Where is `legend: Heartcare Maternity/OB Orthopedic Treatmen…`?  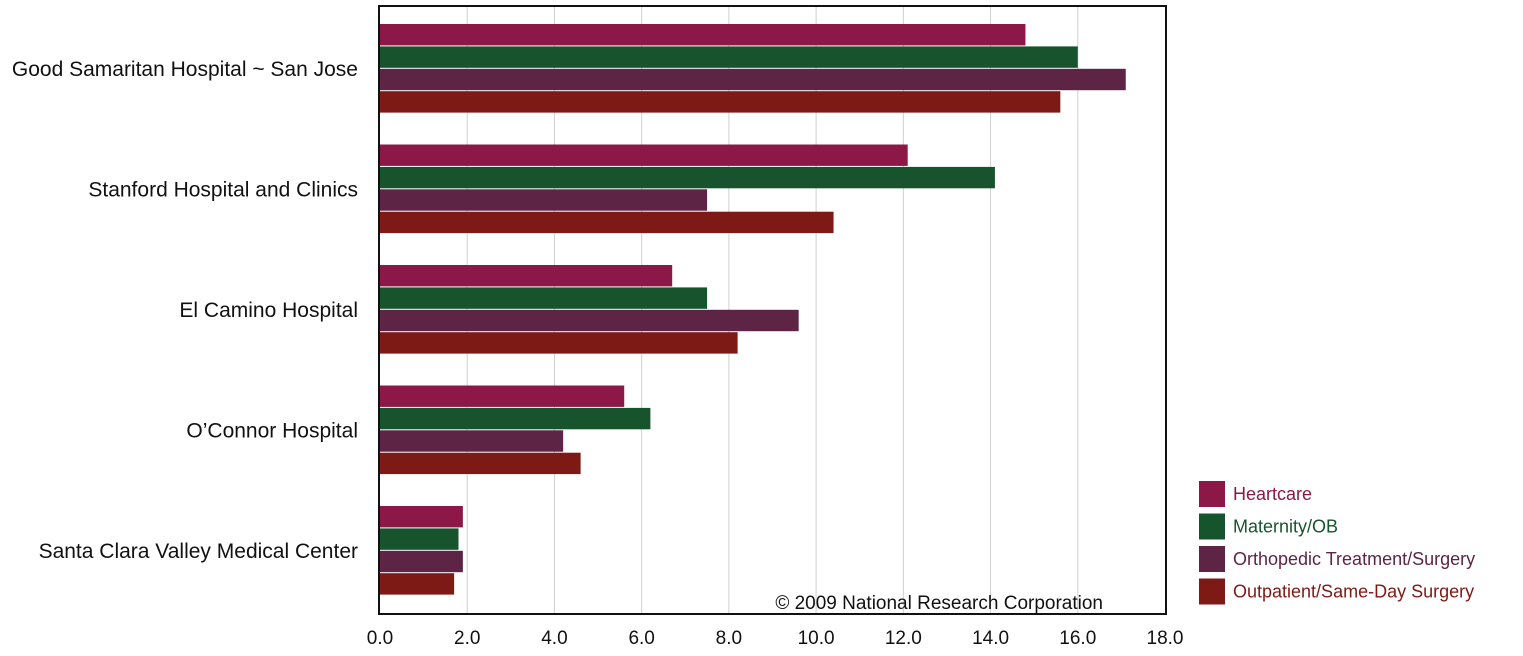
legend: Heartcare Maternity/OB Orthopedic Treatmen… is located at coordinates (1337, 543).